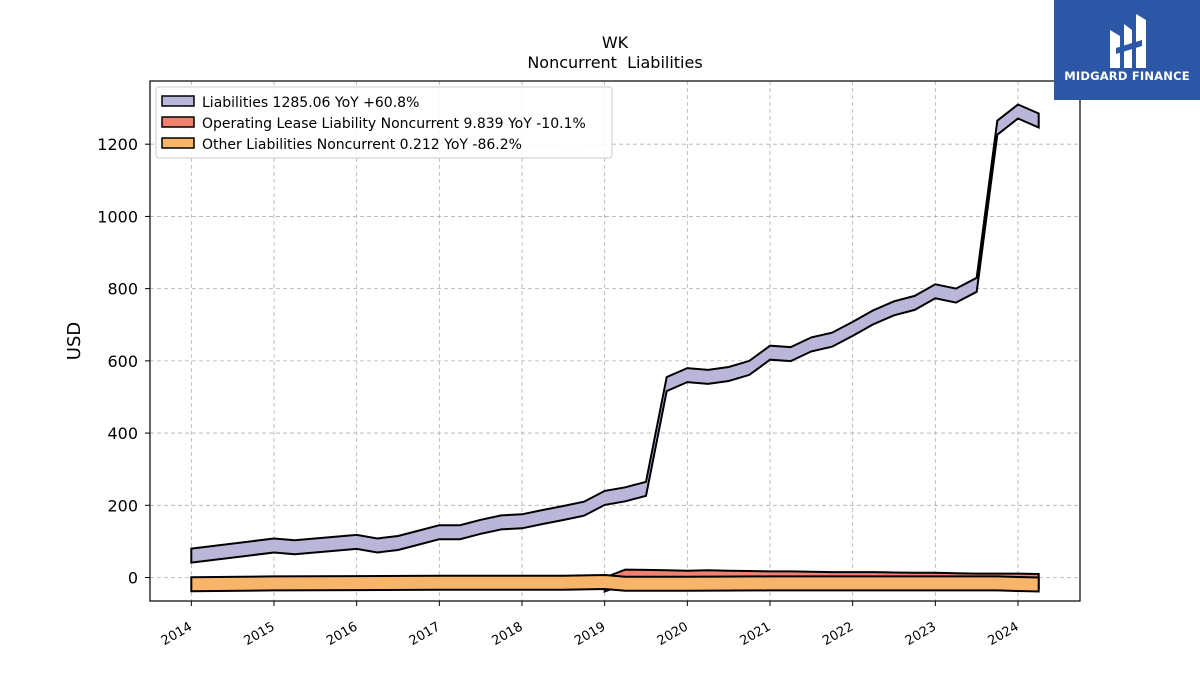 Image resolution: width=1200 pixels, height=675 pixels. I want to click on x-tick-label: 2017, so click(425, 634).